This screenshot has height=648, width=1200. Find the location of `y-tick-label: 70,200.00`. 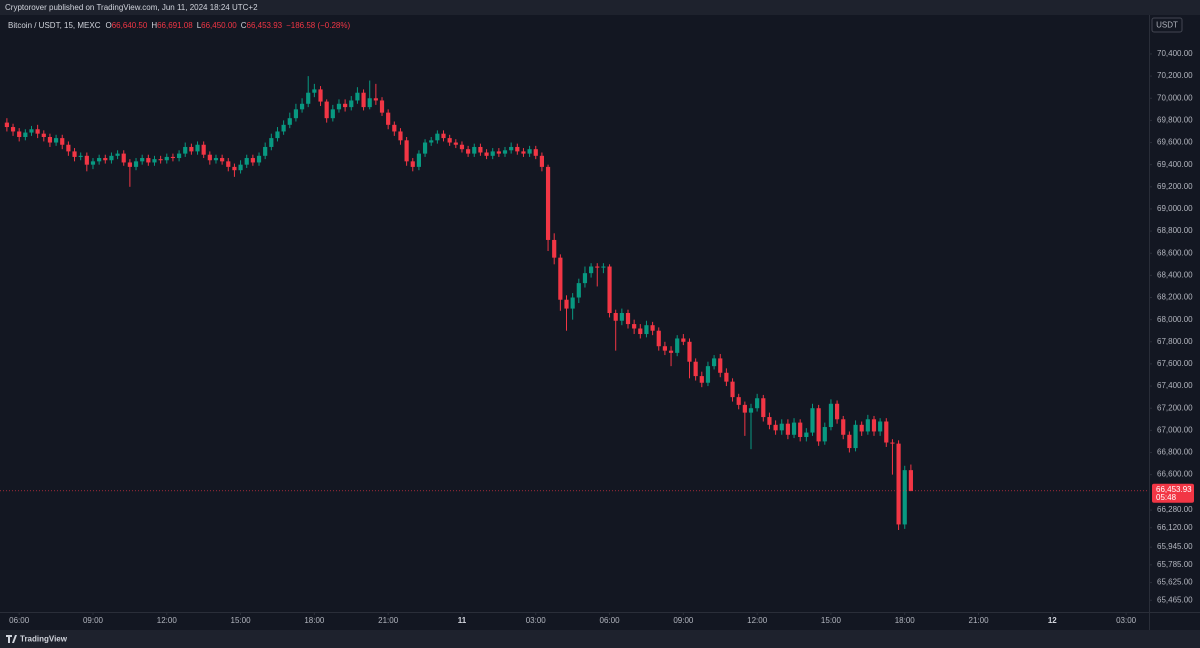

y-tick-label: 70,200.00 is located at coordinates (1175, 75).